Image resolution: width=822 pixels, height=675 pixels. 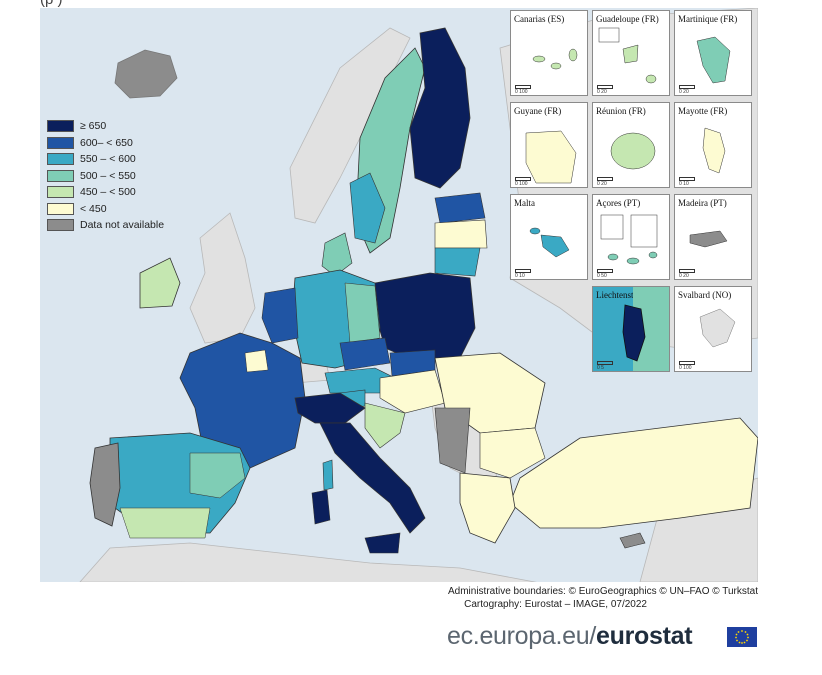 I want to click on north-africa, so click(x=308, y=562).